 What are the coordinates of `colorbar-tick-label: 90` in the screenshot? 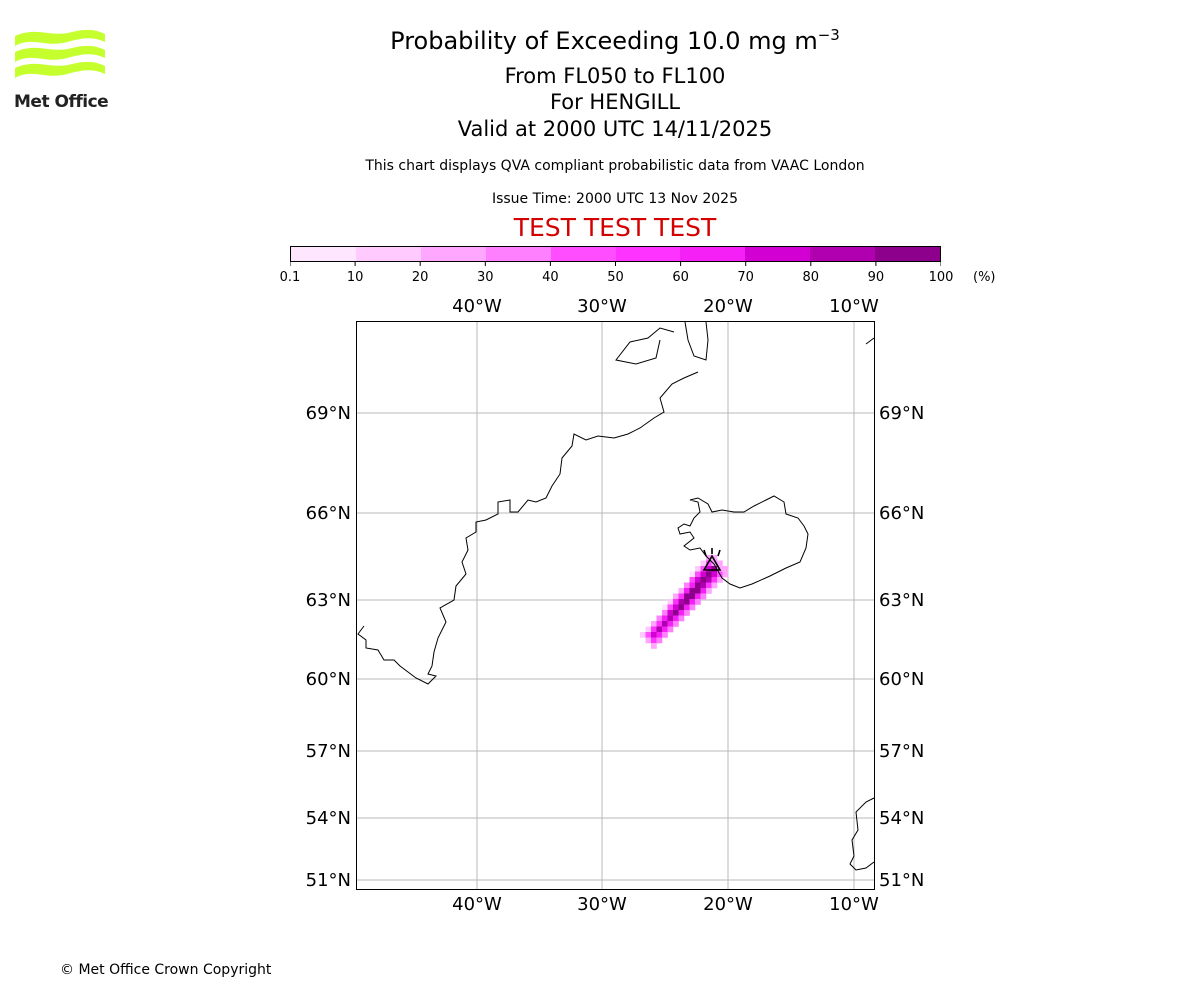 It's located at (876, 277).